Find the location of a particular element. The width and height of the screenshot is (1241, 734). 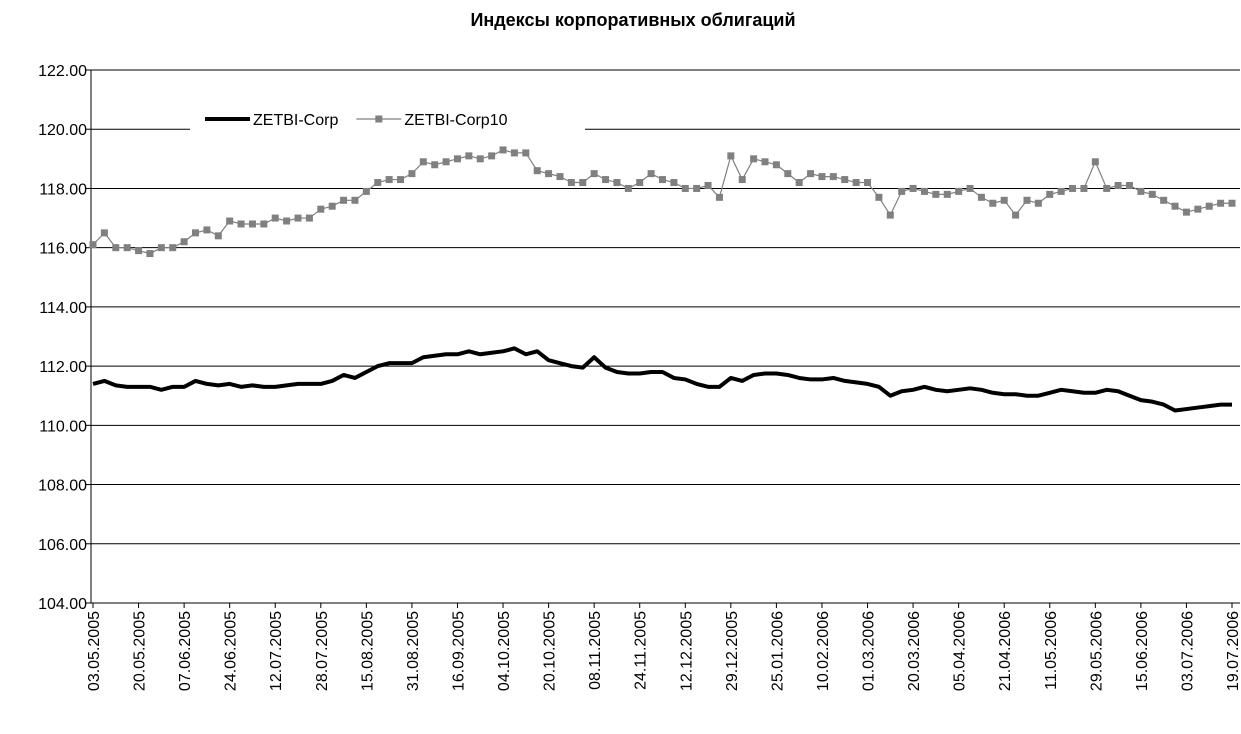

x-tick-label: 19.07.2006 is located at coordinates (1233, 651).